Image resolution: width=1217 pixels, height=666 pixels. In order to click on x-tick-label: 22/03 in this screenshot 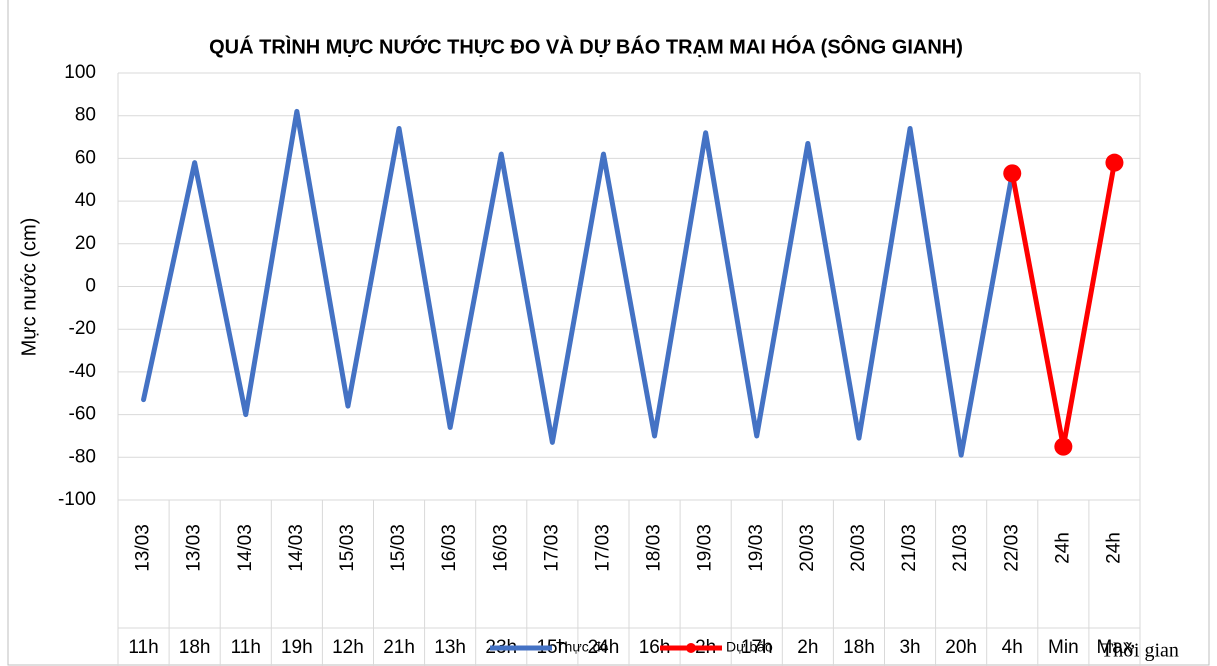, I will do `click(1011, 548)`.